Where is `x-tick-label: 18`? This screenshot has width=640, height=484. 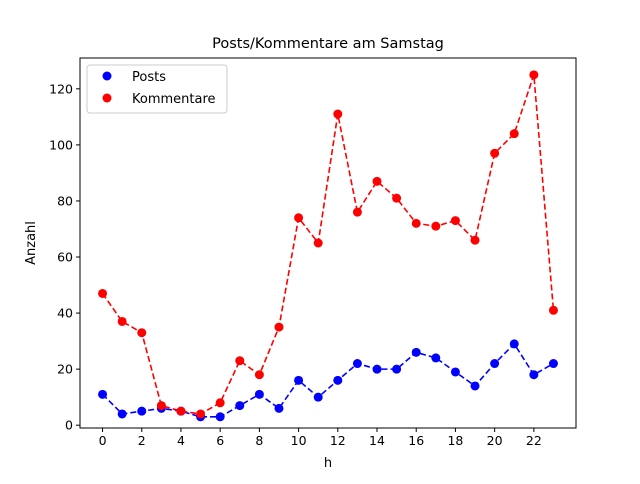
x-tick-label: 18 is located at coordinates (455, 440).